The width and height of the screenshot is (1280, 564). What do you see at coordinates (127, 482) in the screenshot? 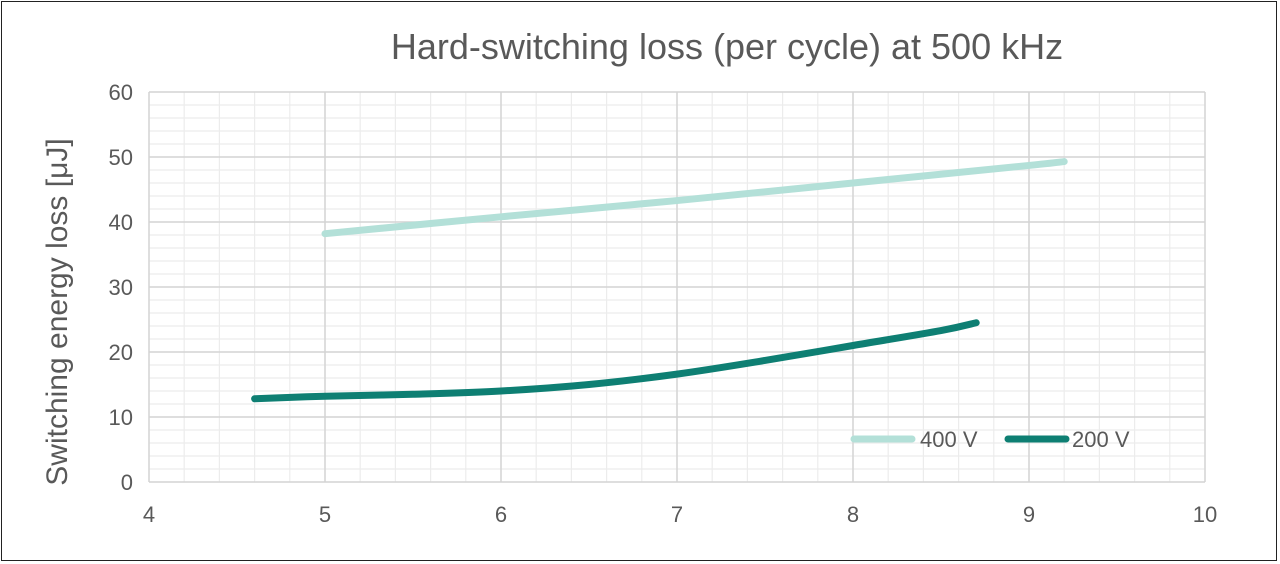
I see `y-tick-label: 0` at bounding box center [127, 482].